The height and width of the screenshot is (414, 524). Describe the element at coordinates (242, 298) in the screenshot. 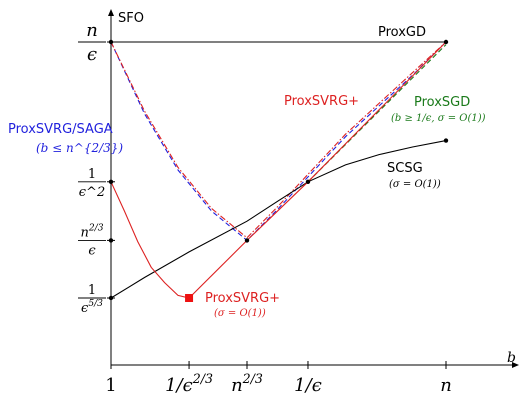

I see `annotation-proxsvrgplus-bottom: ProxSVRG+` at that location.